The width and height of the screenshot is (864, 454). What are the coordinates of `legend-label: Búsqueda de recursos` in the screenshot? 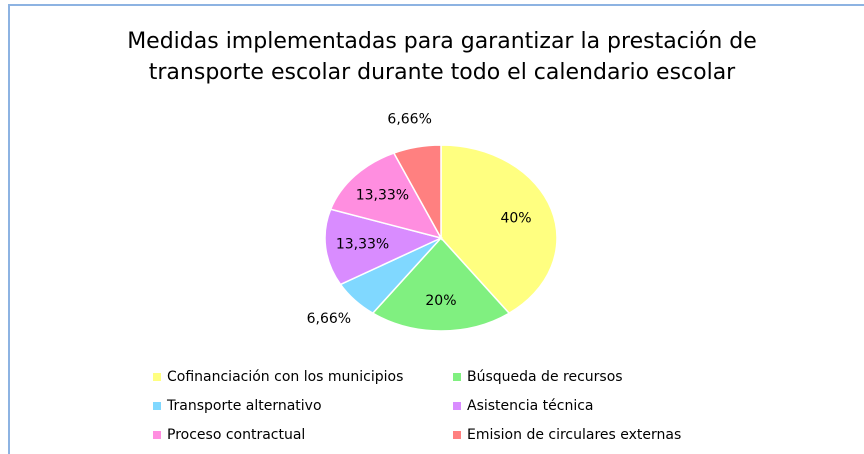 It's located at (545, 377).